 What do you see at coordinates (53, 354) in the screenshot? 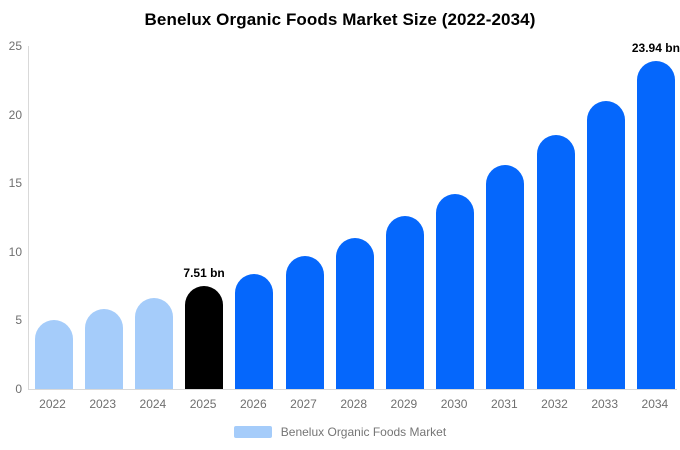
I see `bar-2022` at bounding box center [53, 354].